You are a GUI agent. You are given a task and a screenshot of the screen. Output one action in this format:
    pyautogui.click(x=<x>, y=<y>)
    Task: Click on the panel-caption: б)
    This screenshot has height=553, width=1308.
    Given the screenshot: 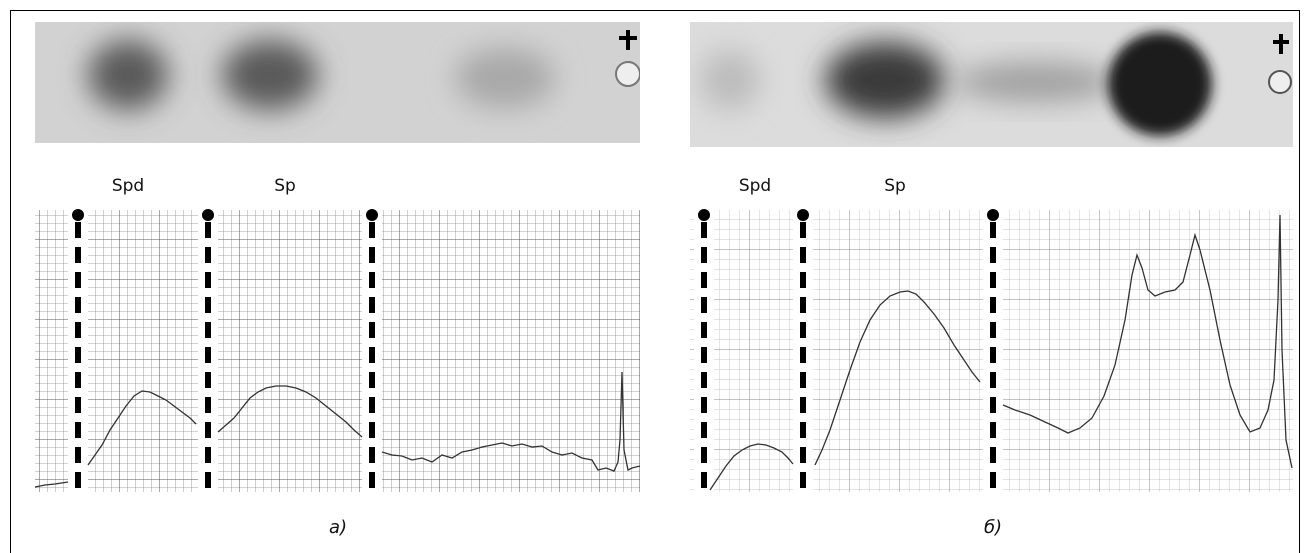 What is the action you would take?
    pyautogui.click(x=993, y=527)
    